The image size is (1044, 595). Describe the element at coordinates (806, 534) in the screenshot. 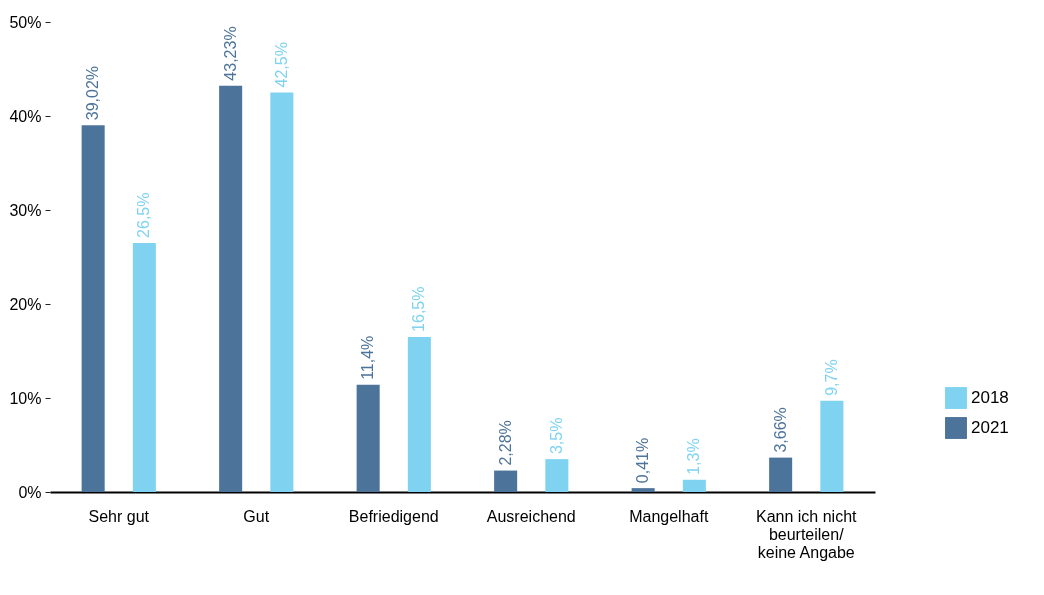

I see `x-tick-label: Kann ich nicht beurteilen/ keine Angabe` at that location.